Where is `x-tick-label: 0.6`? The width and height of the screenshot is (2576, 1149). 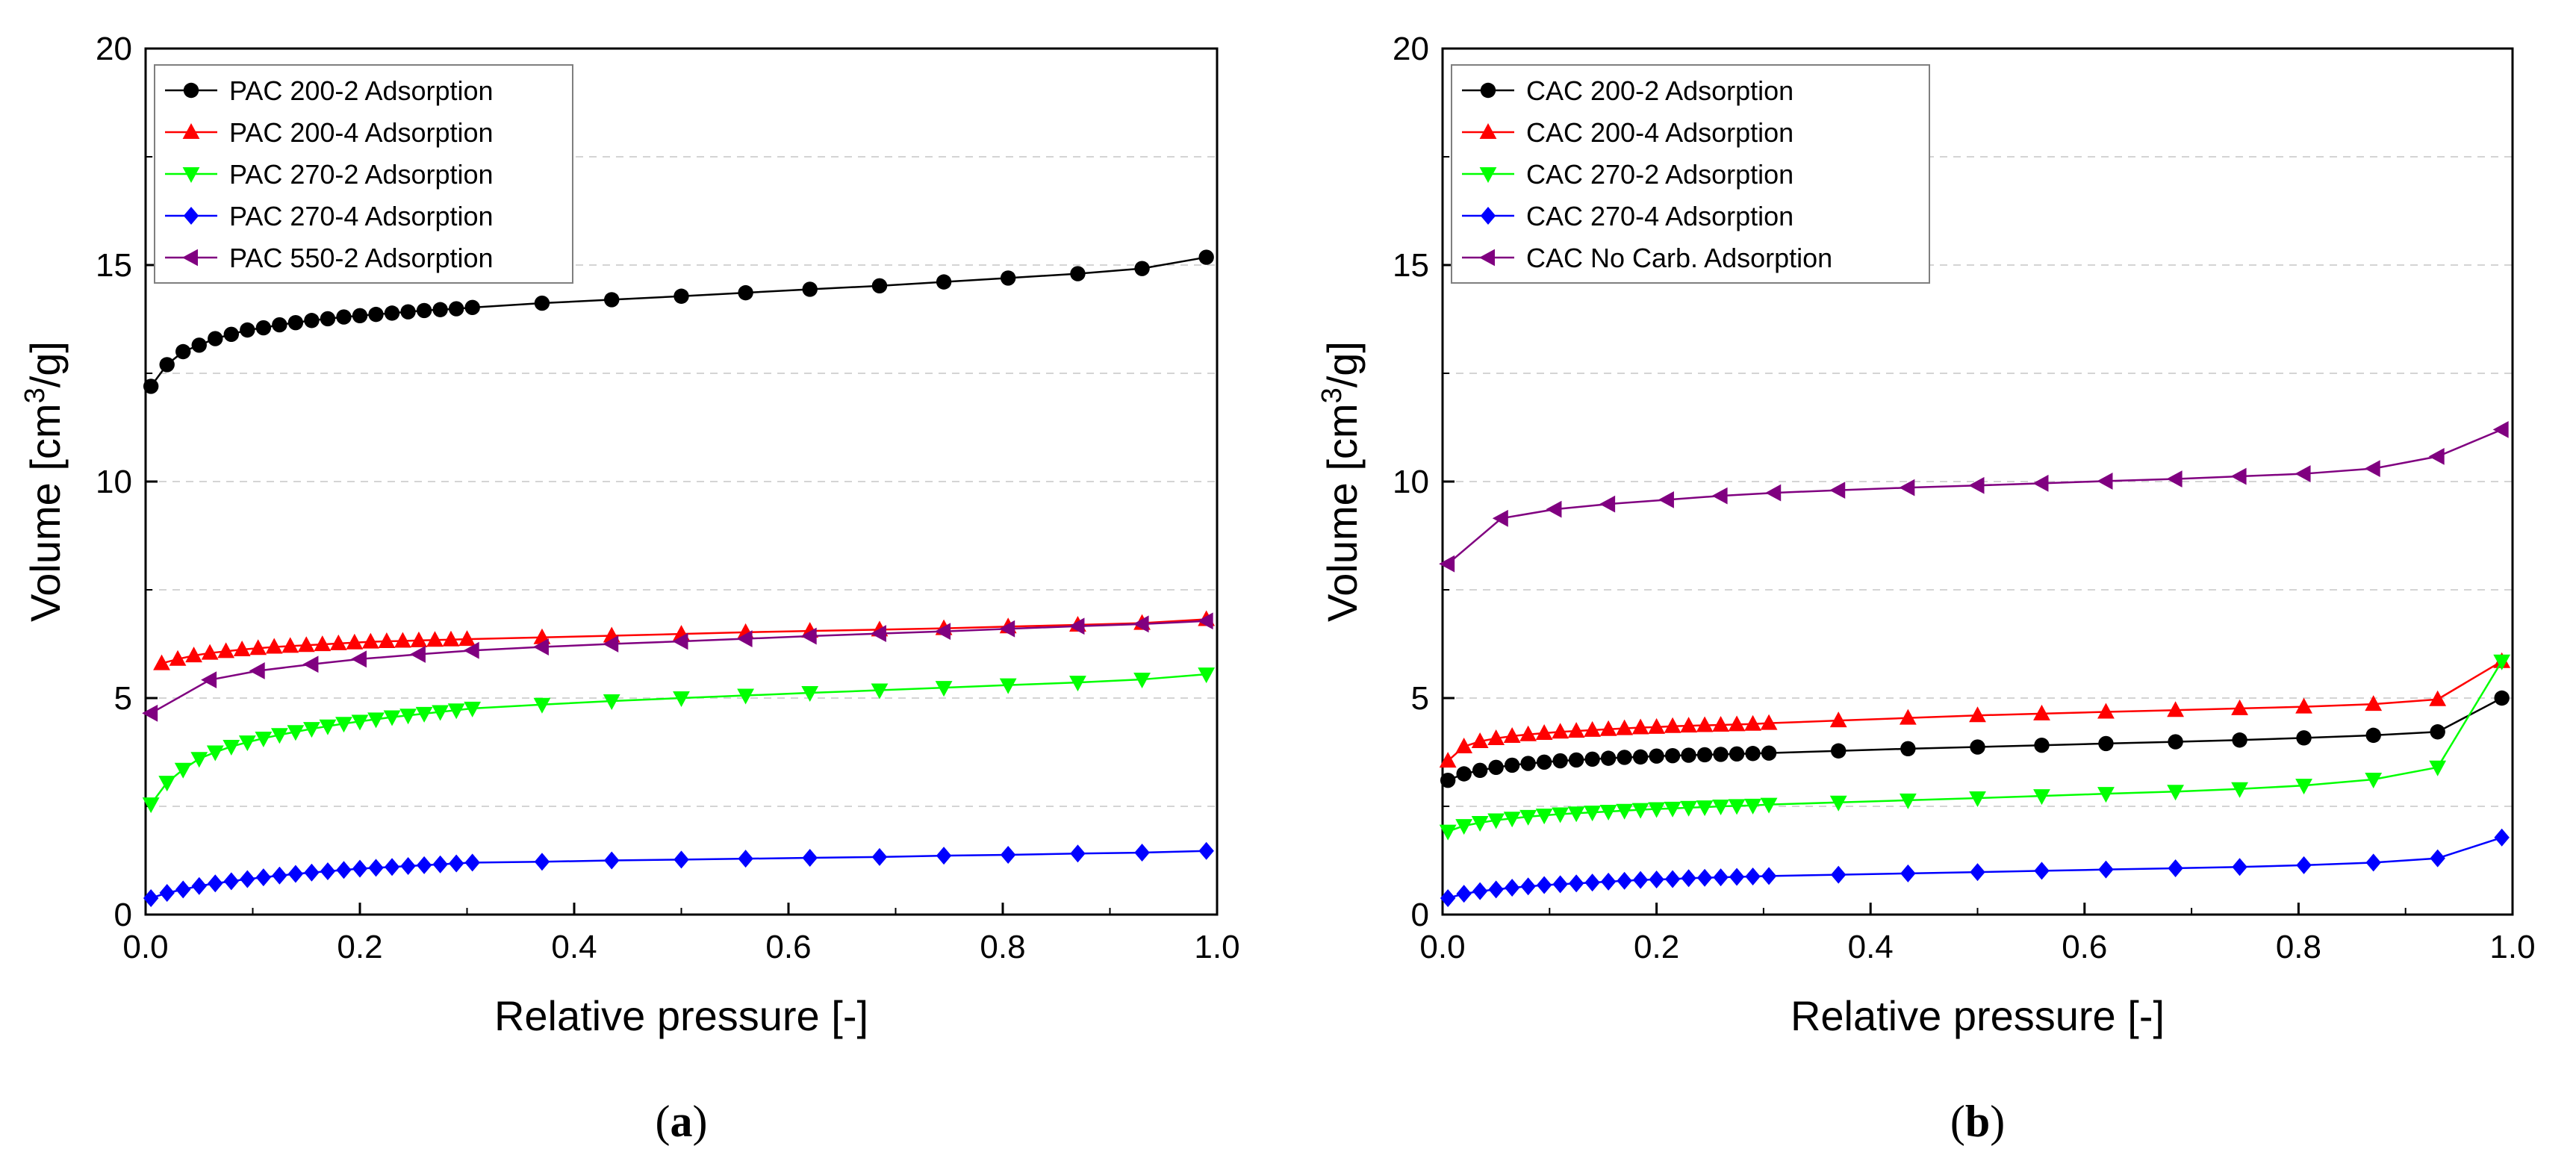 x-tick-label: 0.6 is located at coordinates (788, 947).